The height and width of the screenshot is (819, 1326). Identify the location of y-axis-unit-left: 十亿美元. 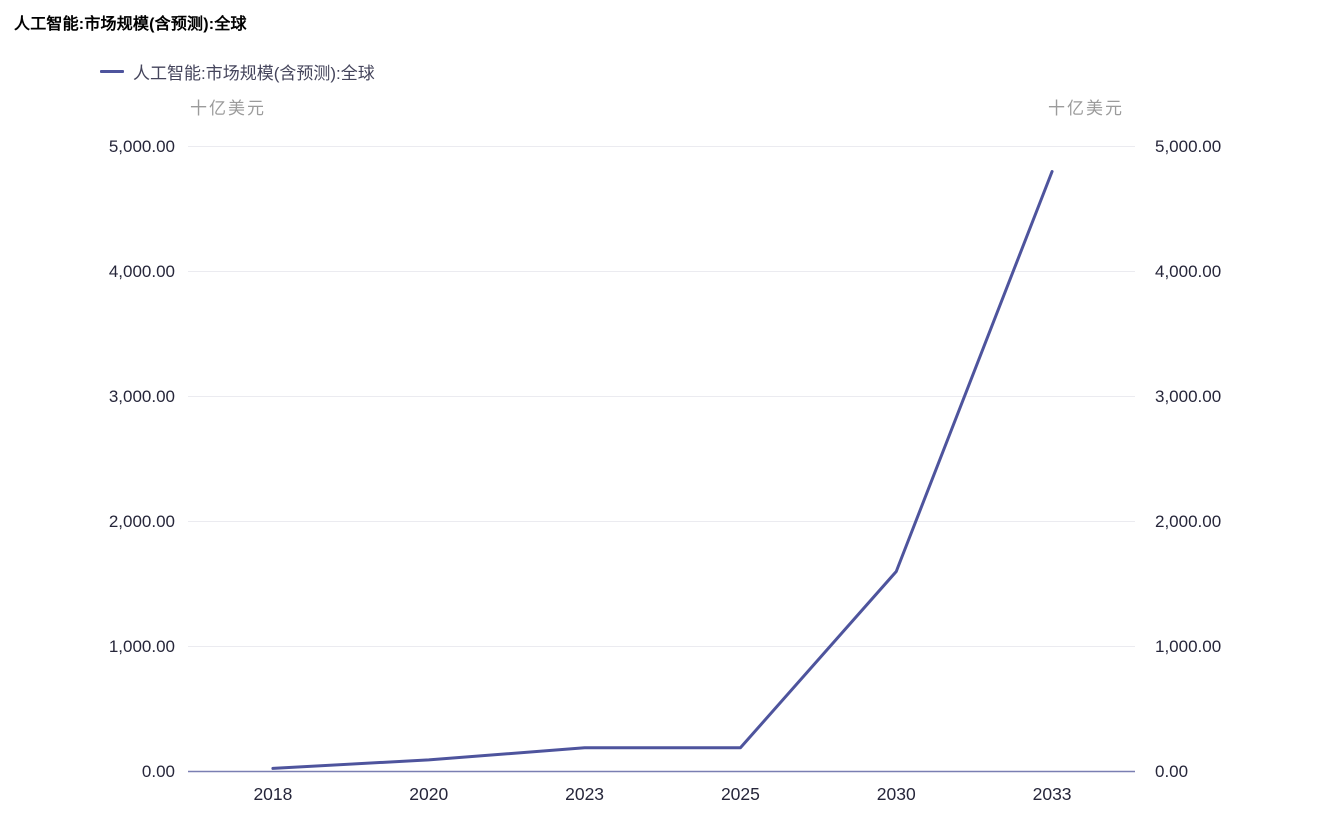
(228, 108).